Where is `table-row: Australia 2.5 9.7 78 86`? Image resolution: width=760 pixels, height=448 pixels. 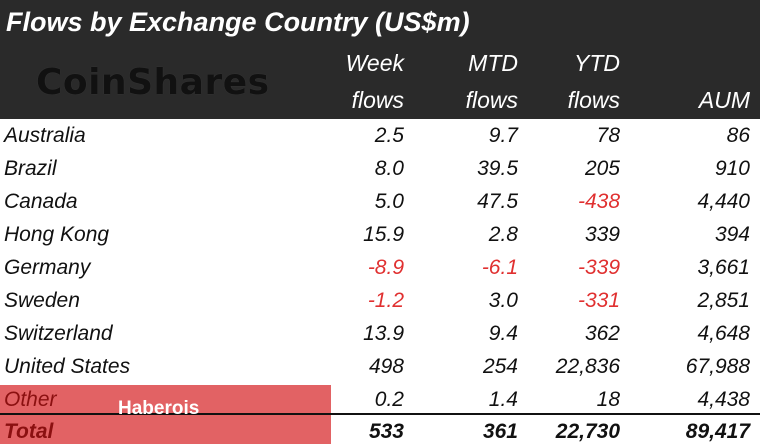
table-row: Australia 2.5 9.7 78 86 is located at coordinates (380, 135).